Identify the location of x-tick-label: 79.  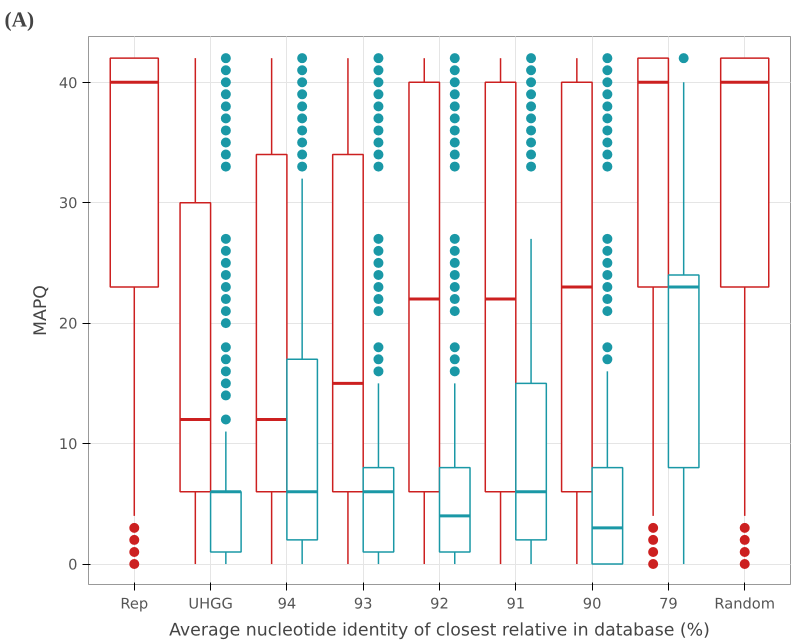
(668, 604).